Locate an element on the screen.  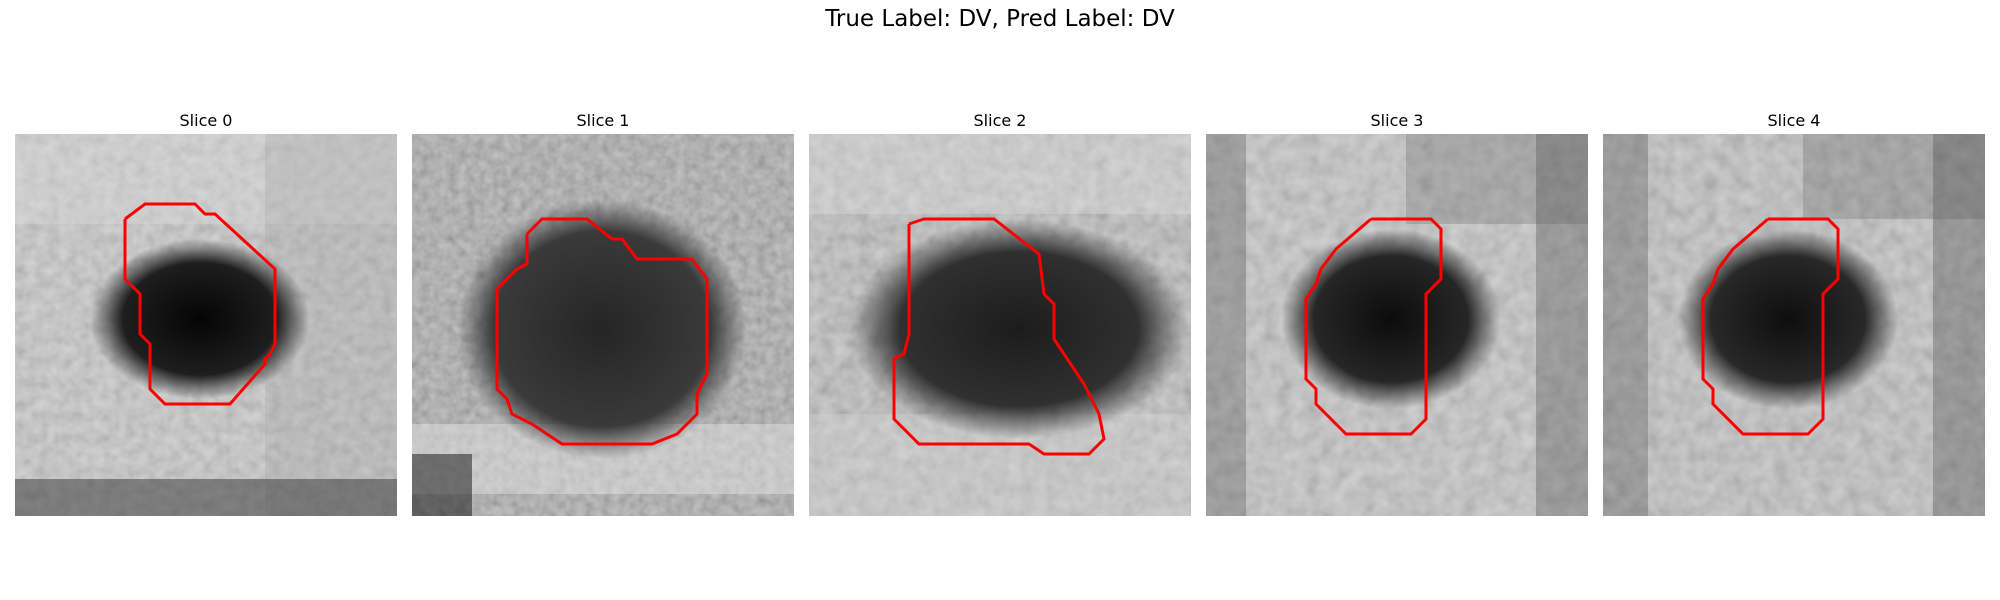
slice-panel-2: Slice 2 is located at coordinates (1000, 312).